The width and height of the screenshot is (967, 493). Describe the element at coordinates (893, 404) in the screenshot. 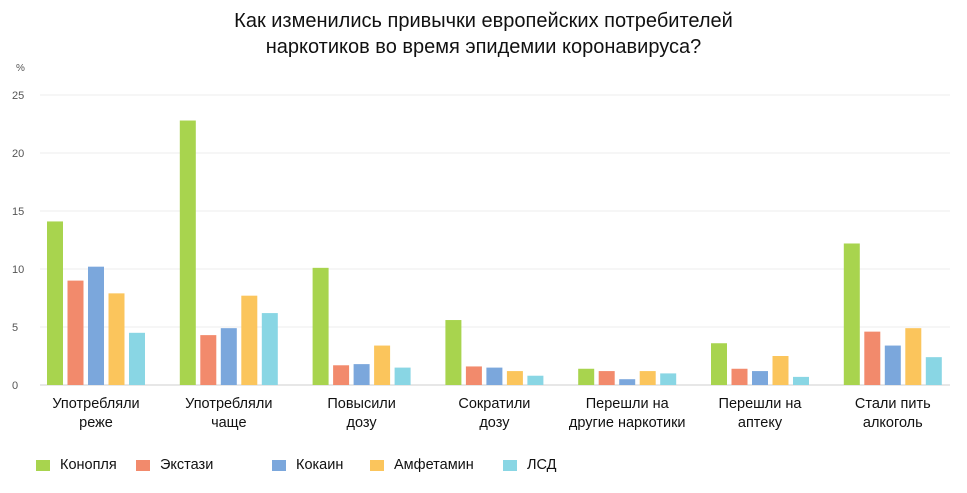

I see `x-category-label-line: Стали пить` at that location.